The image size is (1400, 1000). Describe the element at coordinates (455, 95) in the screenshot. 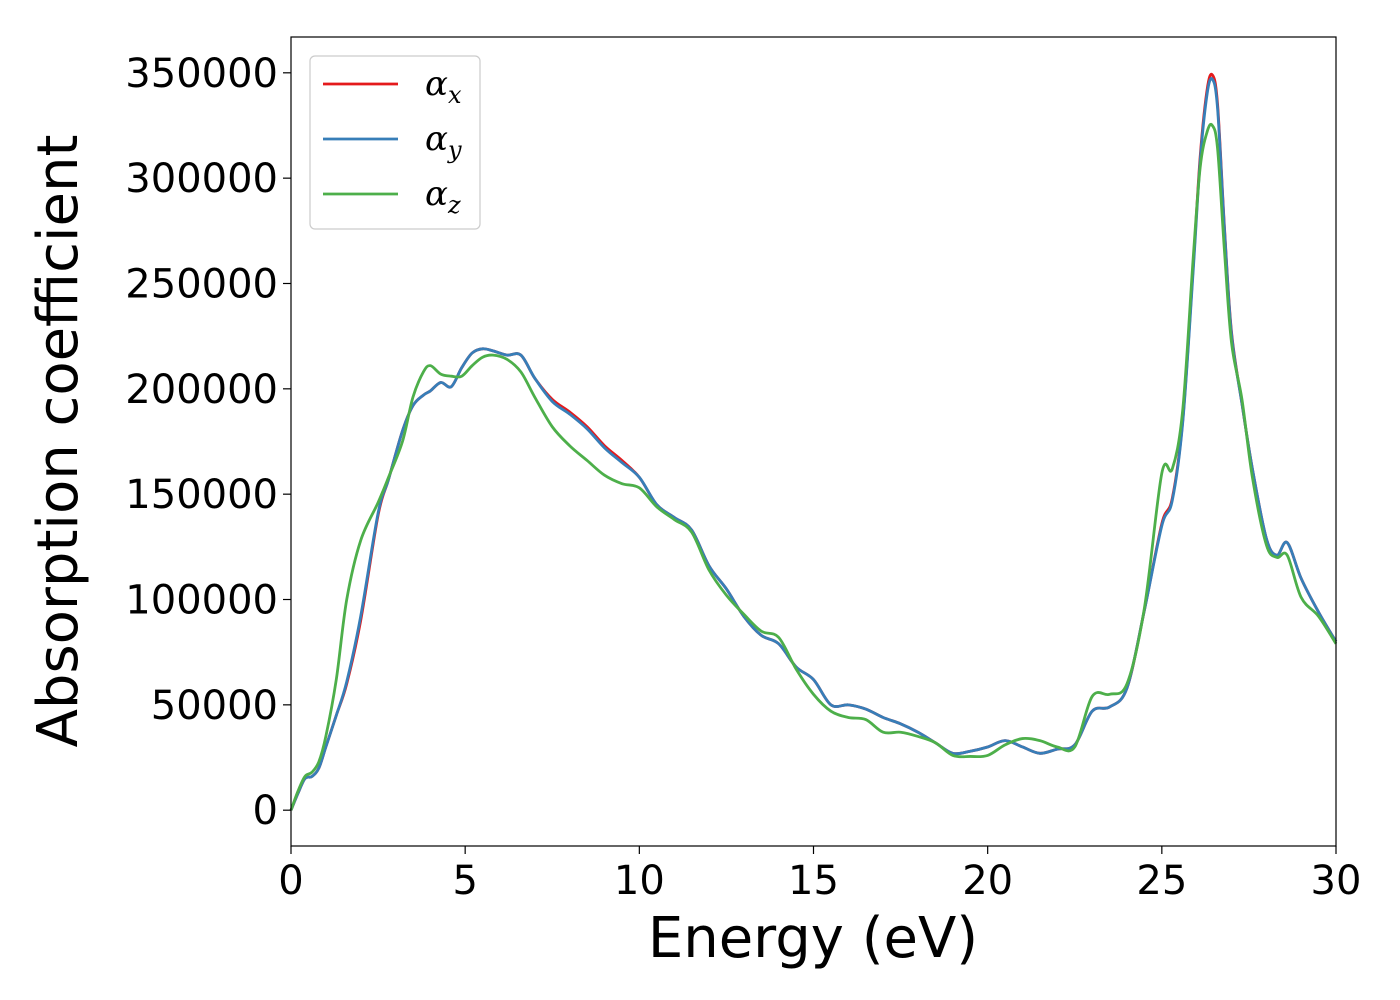

I see `legend-subscript: x` at that location.